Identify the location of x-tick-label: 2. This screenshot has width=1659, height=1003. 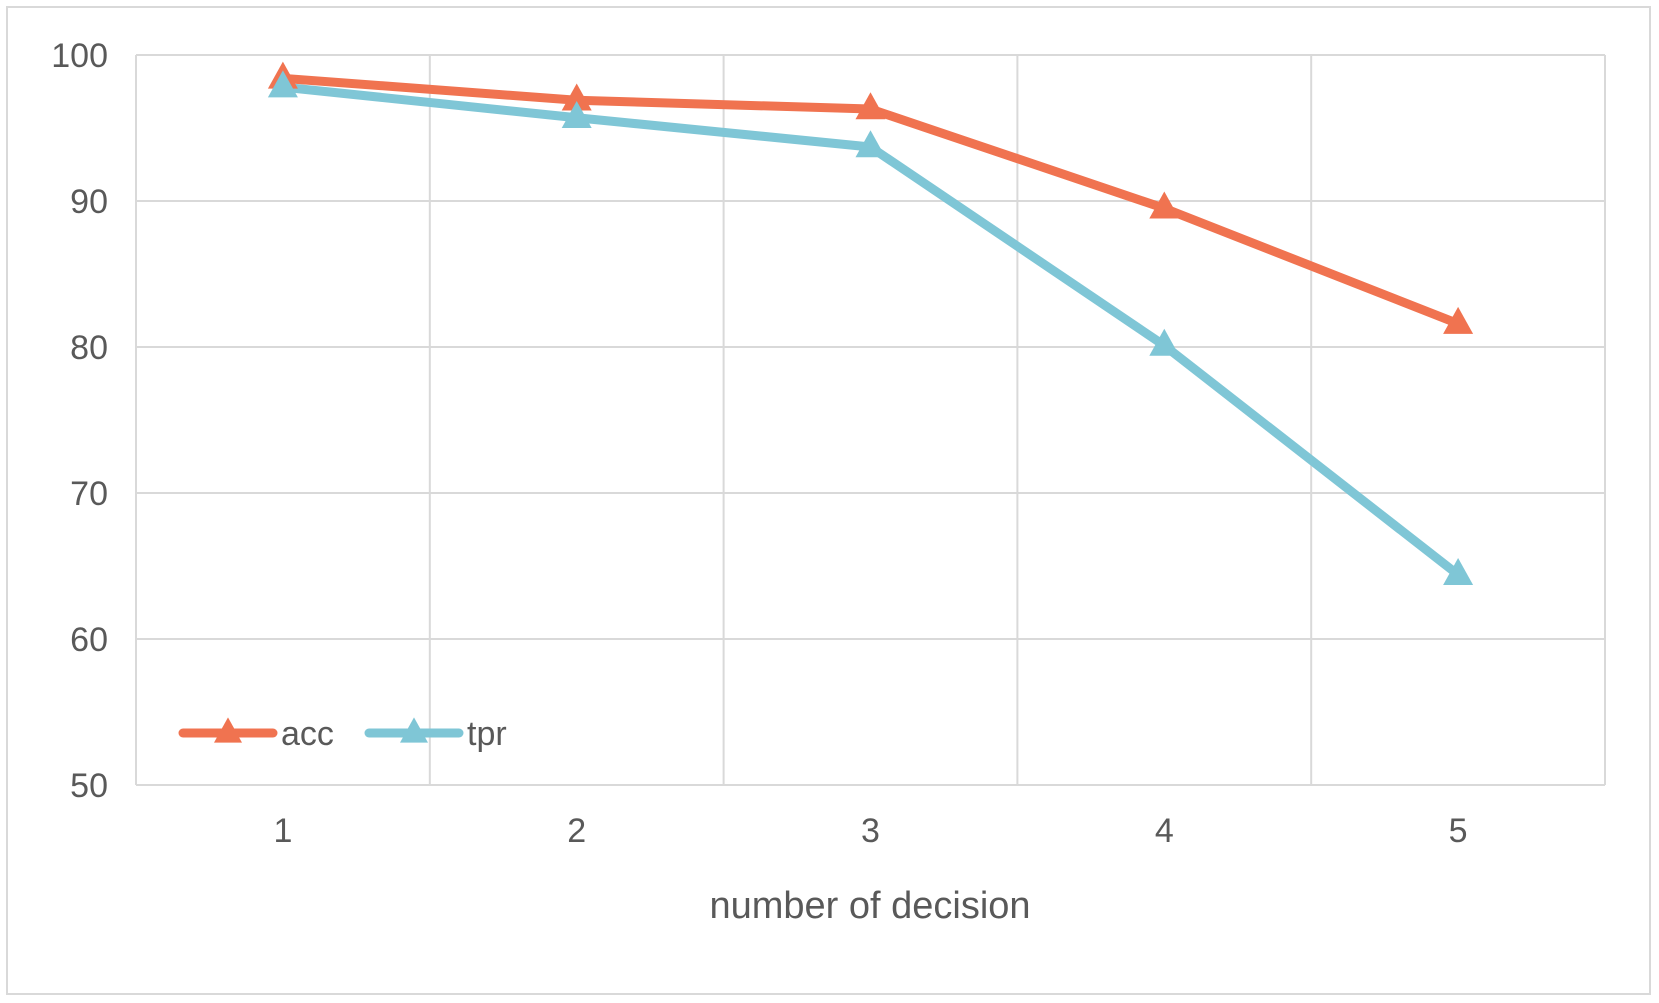
(576, 831).